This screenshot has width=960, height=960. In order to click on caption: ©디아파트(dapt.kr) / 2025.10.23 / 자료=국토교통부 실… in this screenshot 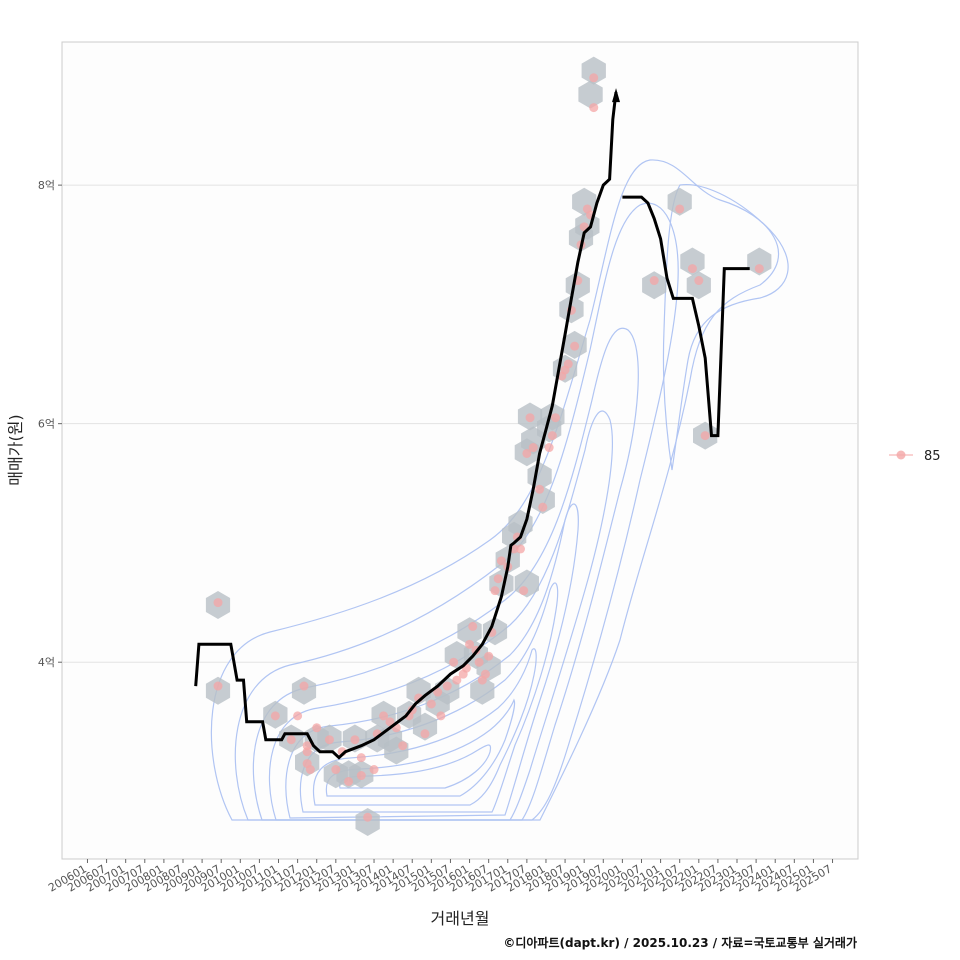, I will do `click(680, 942)`.